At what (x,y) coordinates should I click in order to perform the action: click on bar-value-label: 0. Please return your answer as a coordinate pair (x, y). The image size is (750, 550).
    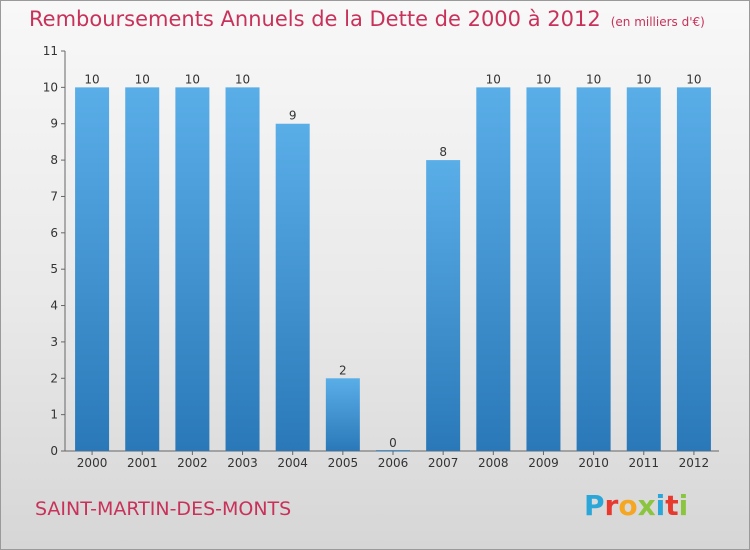
    Looking at the image, I should click on (393, 443).